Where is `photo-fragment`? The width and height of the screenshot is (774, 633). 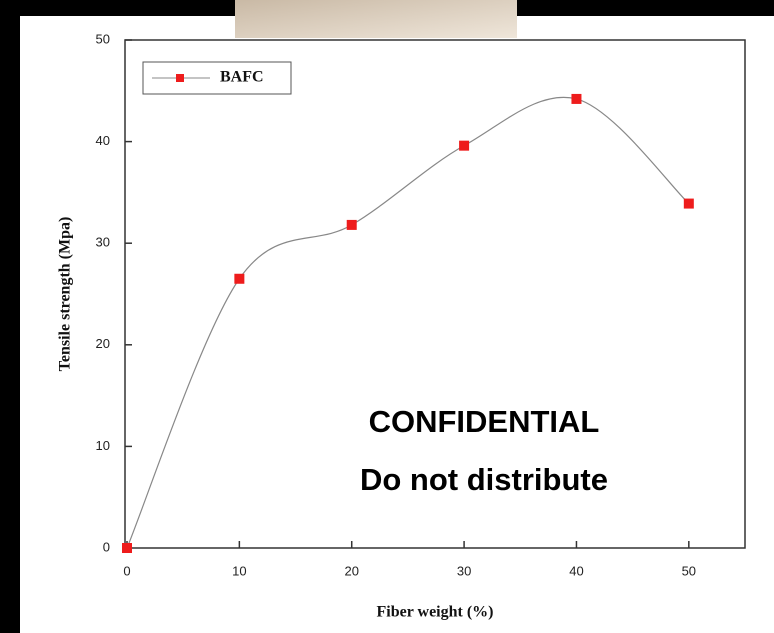 photo-fragment is located at coordinates (376, 19).